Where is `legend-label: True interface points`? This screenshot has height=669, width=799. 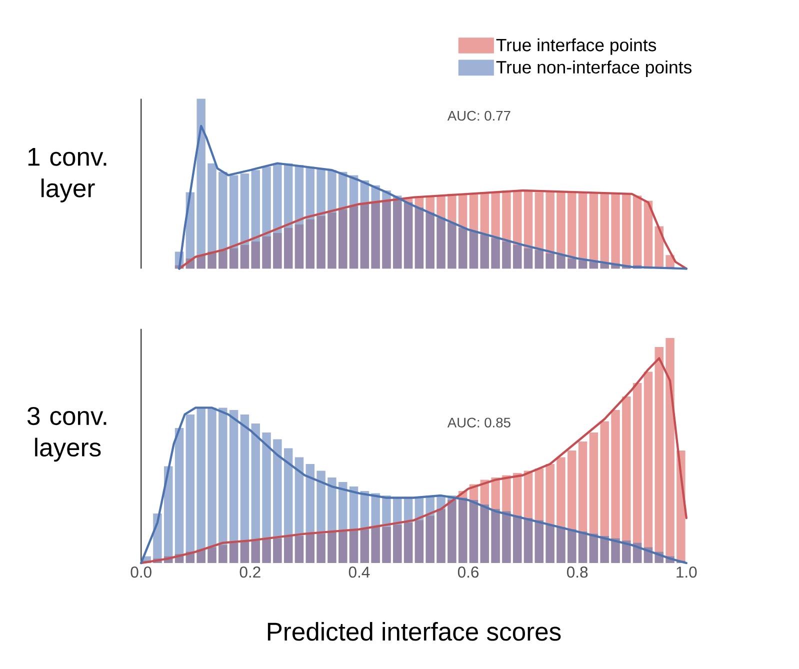
legend-label: True interface points is located at coordinates (576, 46).